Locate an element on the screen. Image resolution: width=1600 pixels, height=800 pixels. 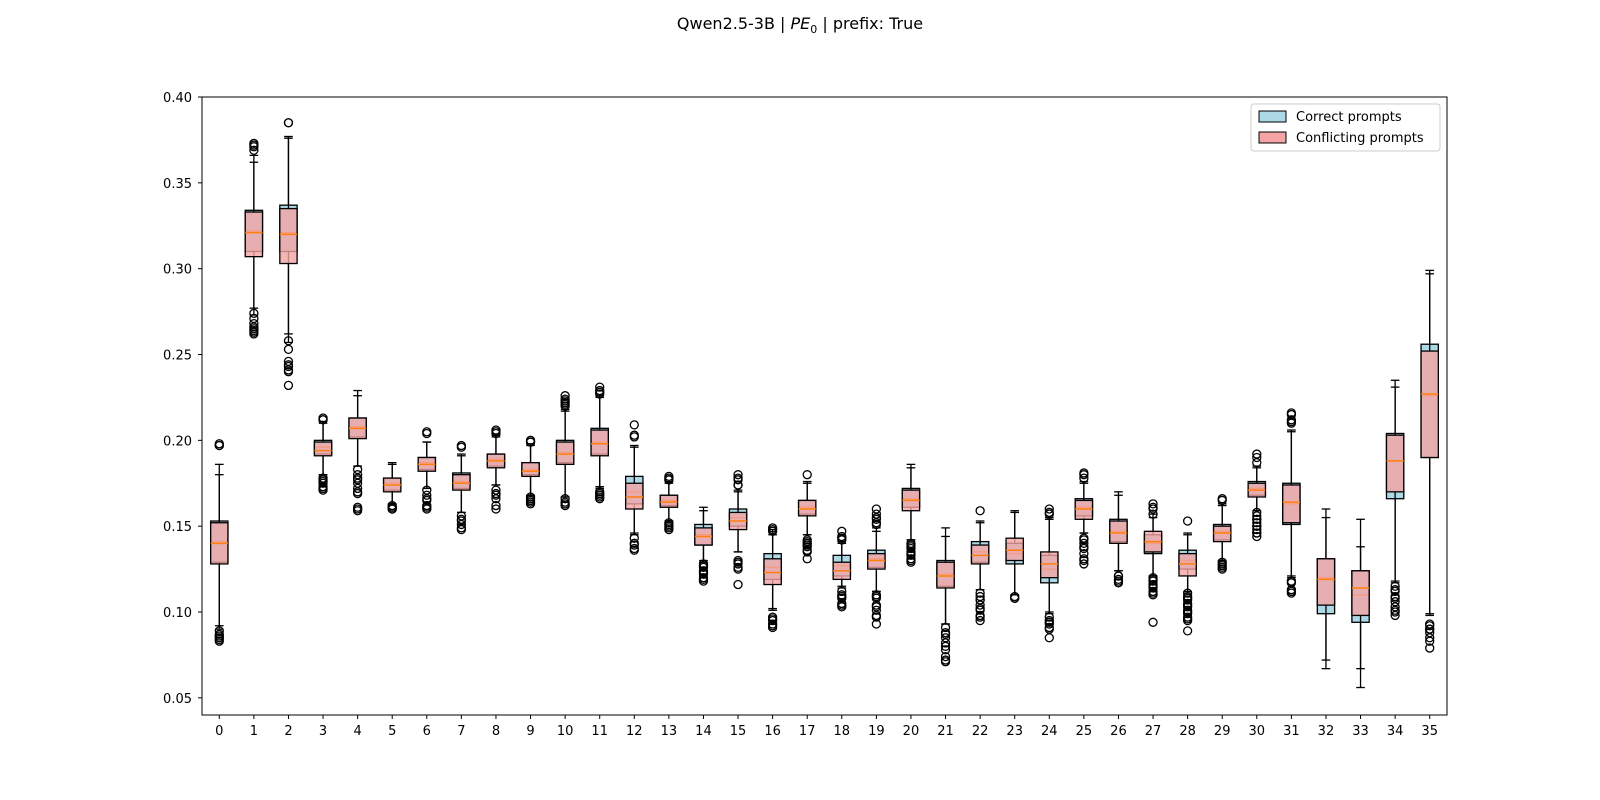
x-tick-label: 20 is located at coordinates (911, 731).